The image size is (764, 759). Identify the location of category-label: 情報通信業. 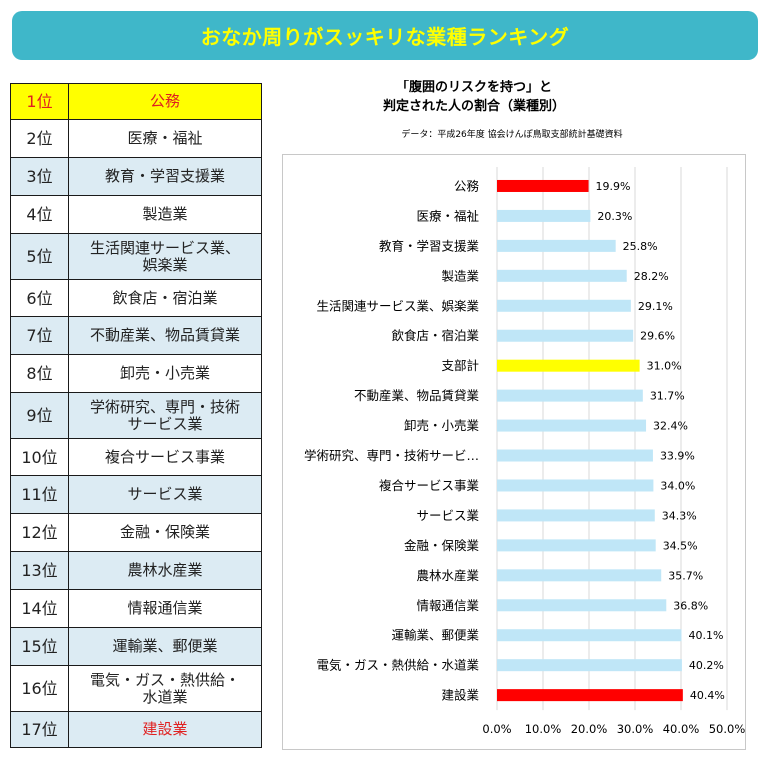
(447, 605).